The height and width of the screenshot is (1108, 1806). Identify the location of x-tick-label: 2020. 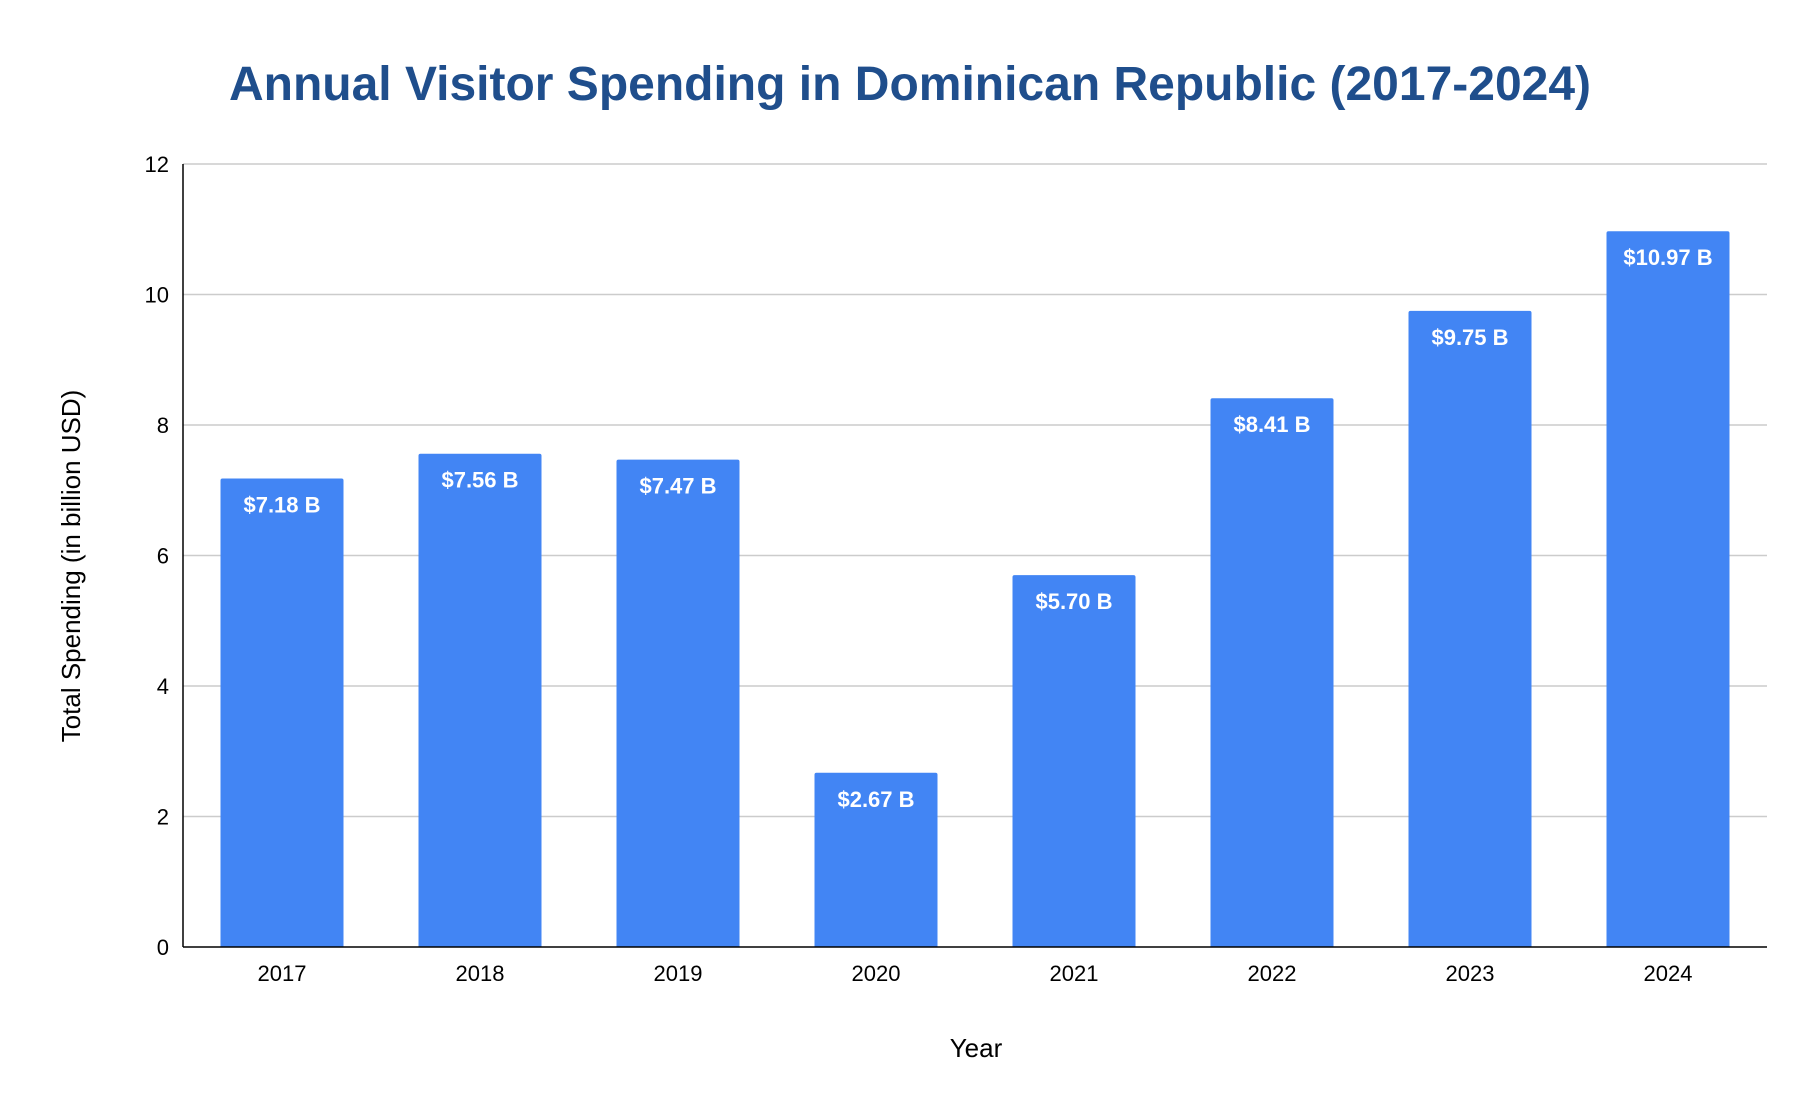
(876, 973).